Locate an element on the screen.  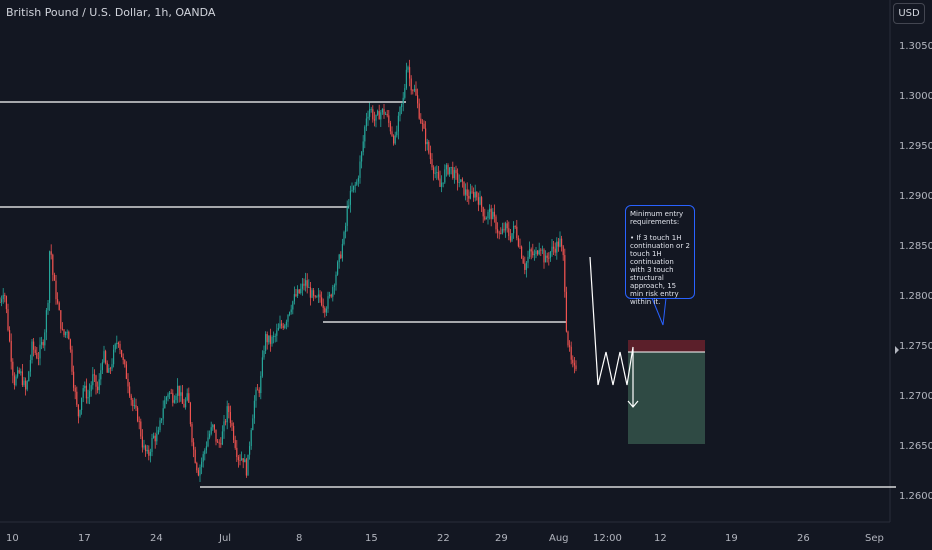
take-profit-zone is located at coordinates (666, 398).